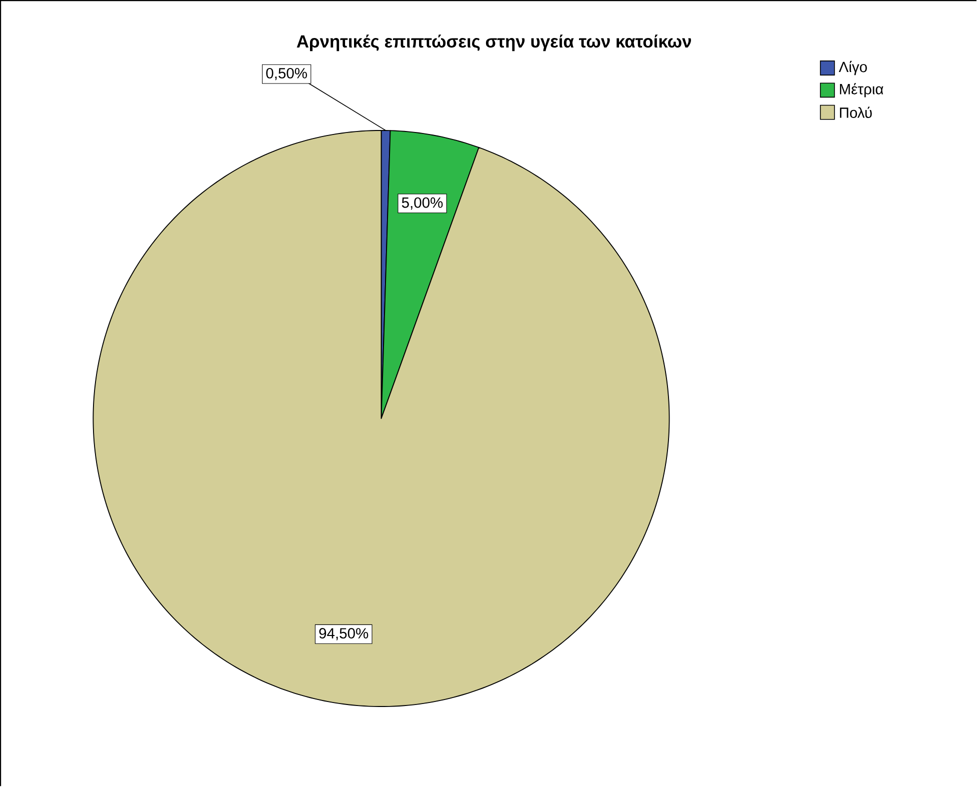 This screenshot has height=787, width=977. What do you see at coordinates (856, 112) in the screenshot?
I see `legend-label: Πολύ` at bounding box center [856, 112].